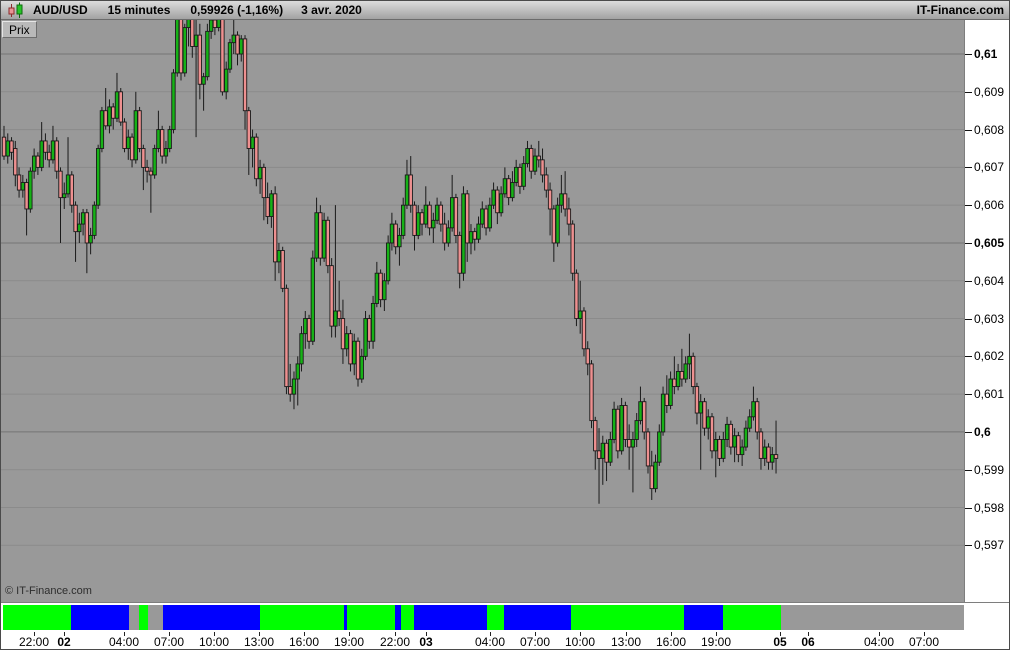 Image resolution: width=1010 pixels, height=650 pixels. Describe the element at coordinates (671, 642) in the screenshot. I see `time-label: 16:00` at that location.